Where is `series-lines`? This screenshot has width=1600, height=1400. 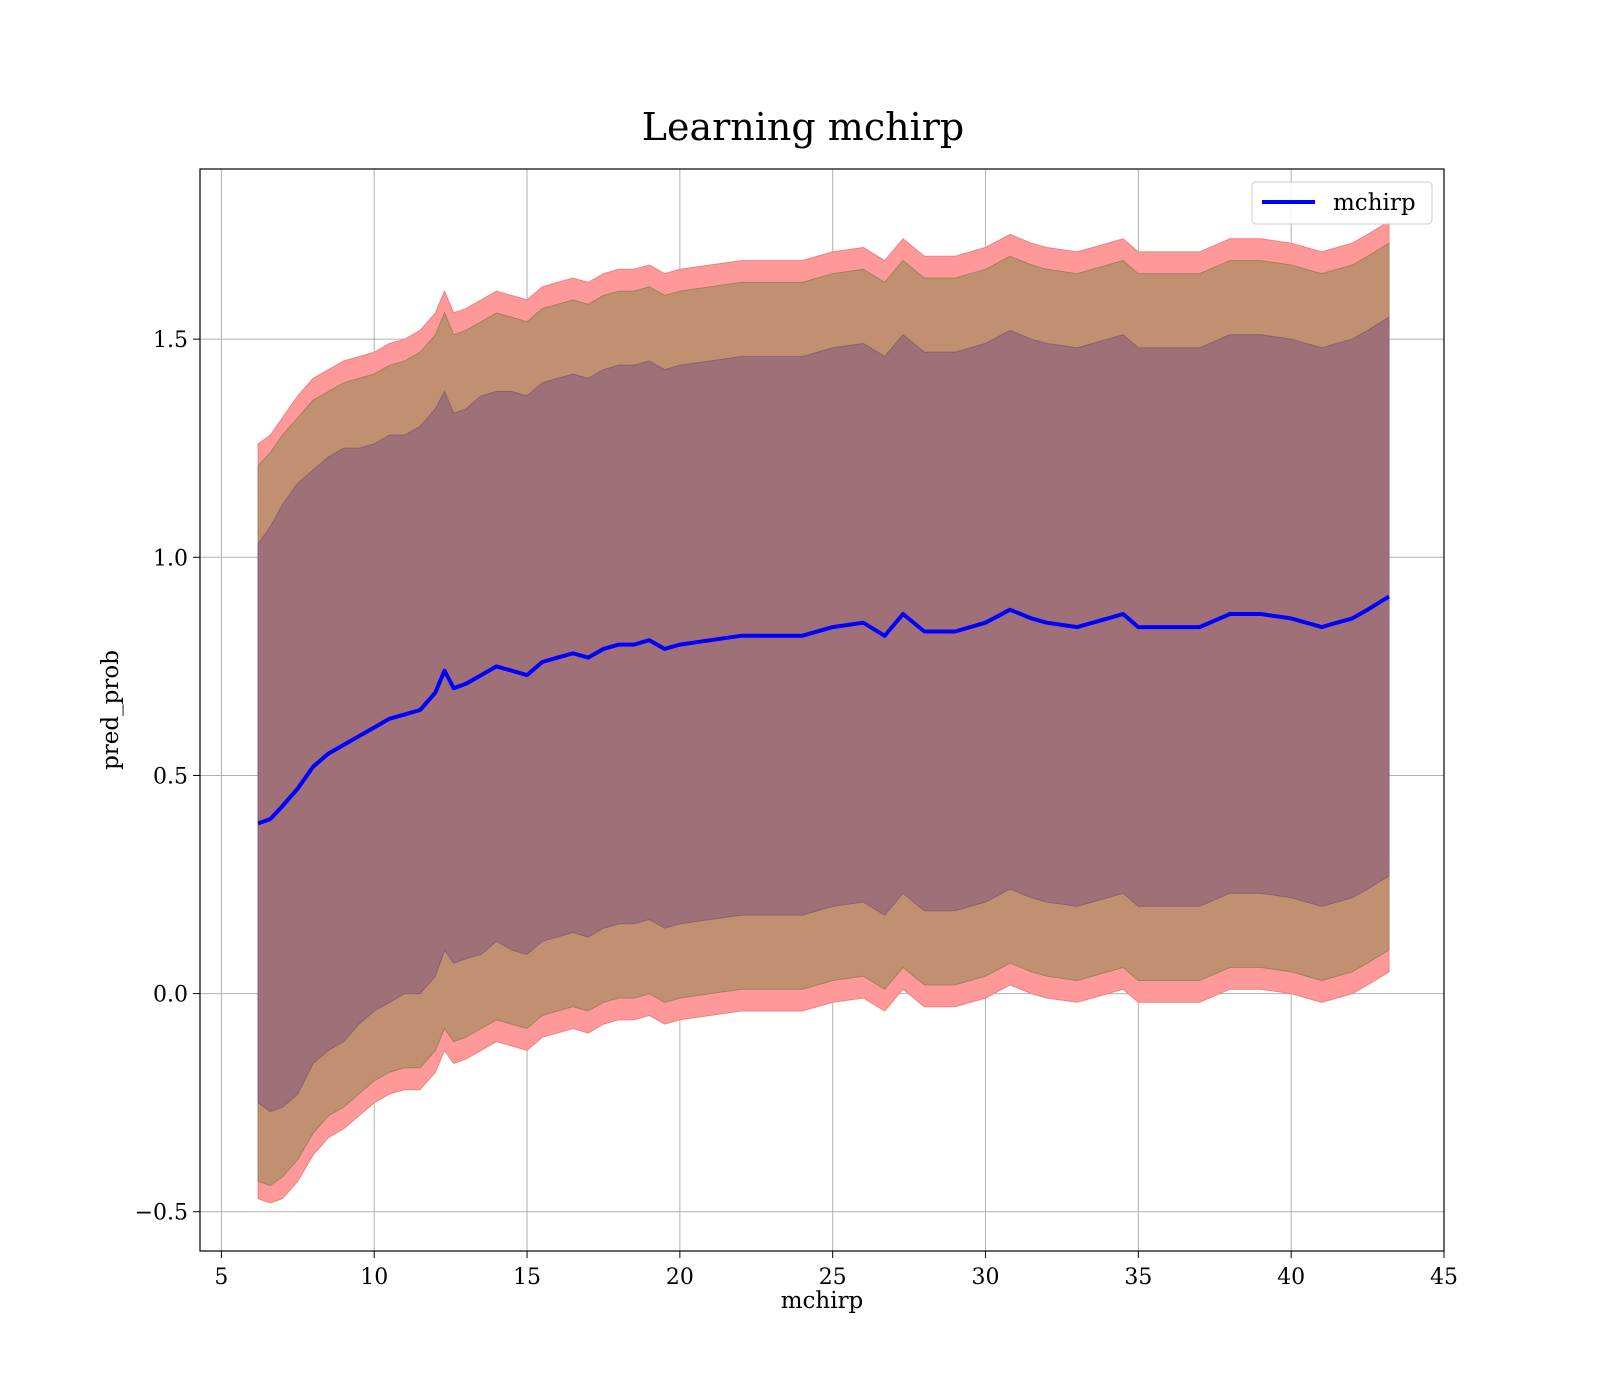
series-lines is located at coordinates (824, 710).